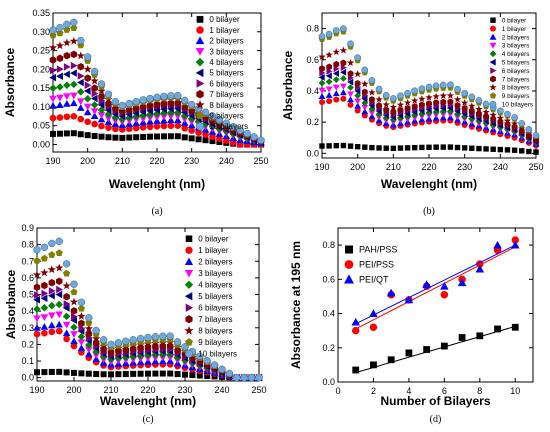 This screenshot has width=550, height=432. What do you see at coordinates (226, 94) in the screenshot?
I see `legend-label: 7 bilayers` at bounding box center [226, 94].